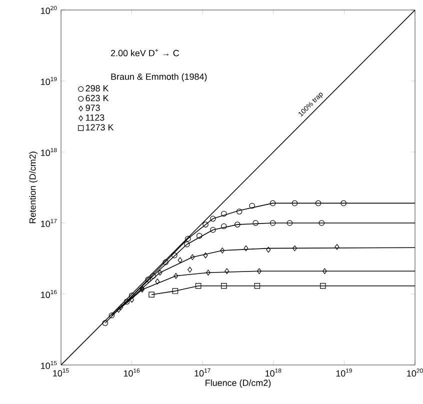 The width and height of the screenshot is (423, 404). What do you see at coordinates (145, 52) in the screenshot?
I see `annotation: 2.00 keV D$^{+}$ → C` at bounding box center [145, 52].